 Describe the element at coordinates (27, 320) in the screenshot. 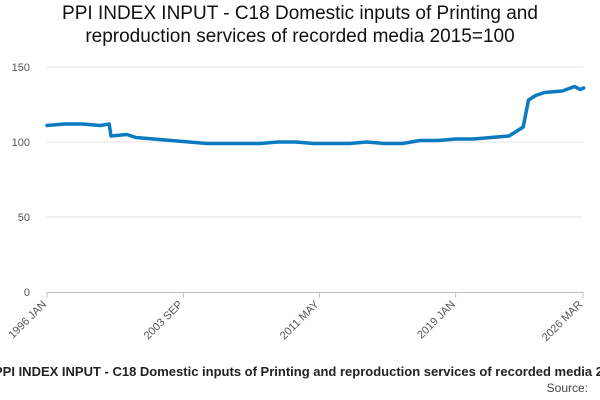

I see `x-tick-label: 1996 JAN` at that location.